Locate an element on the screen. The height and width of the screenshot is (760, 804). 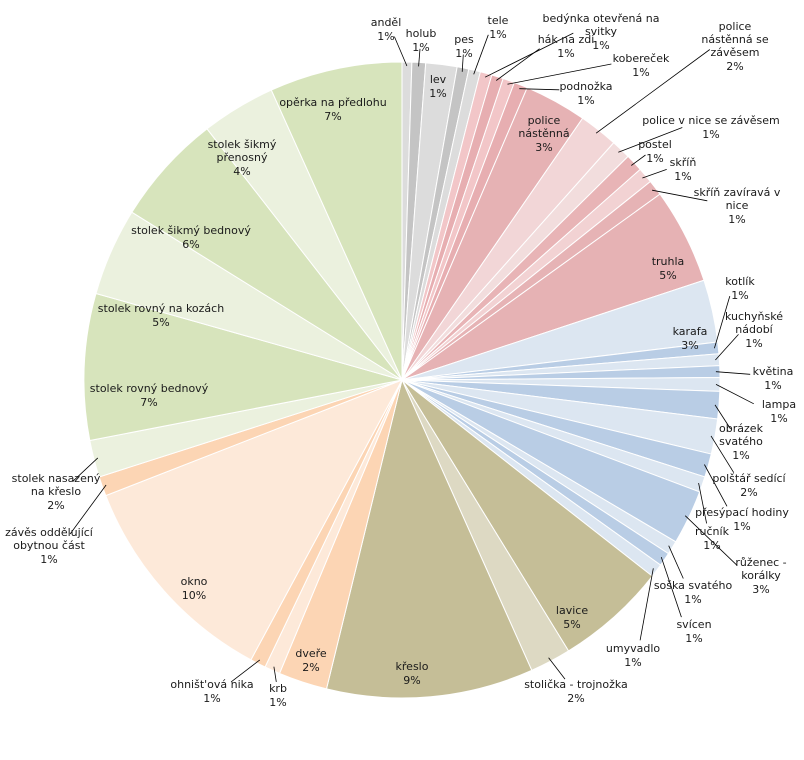
leader-line-ruzenec-koralky is located at coordinates (711, 540).